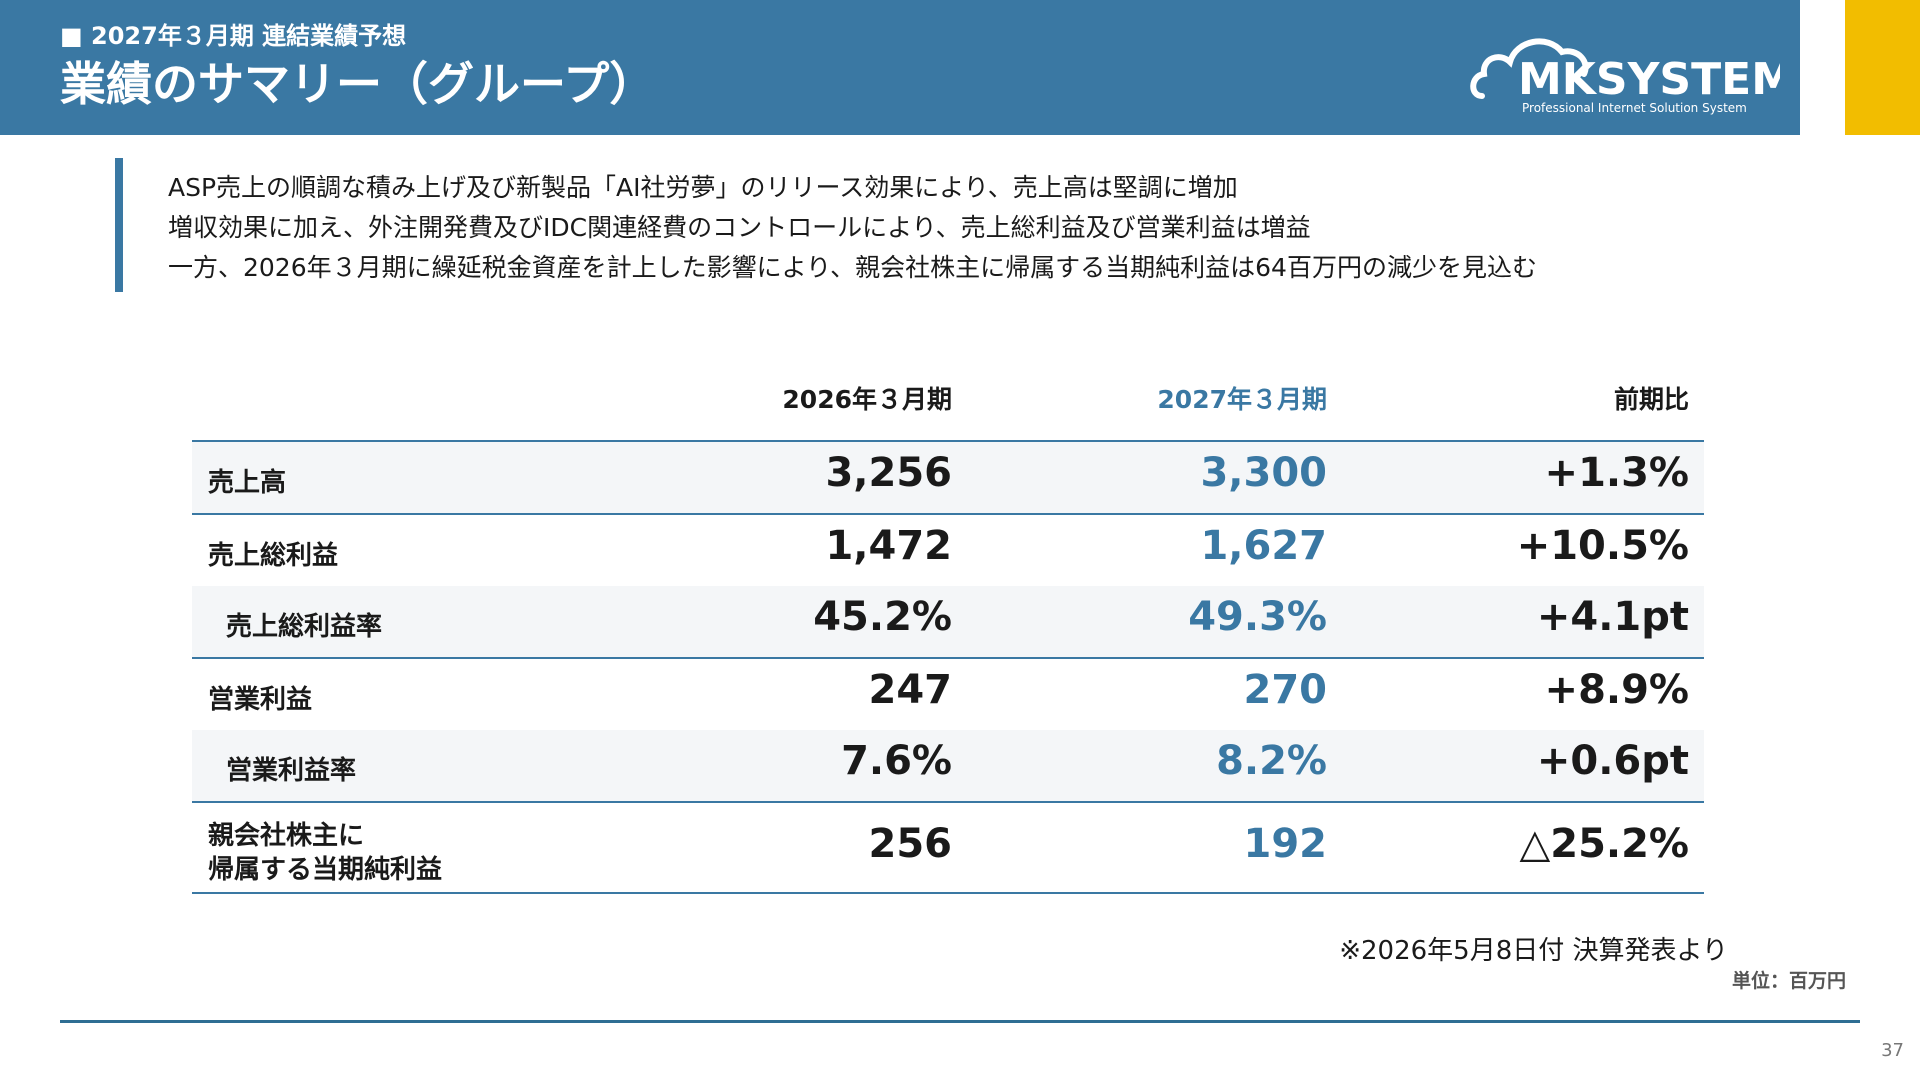 The image size is (1920, 1080). I want to click on table-row: 営業利益 247 270 +8.9%, so click(948, 694).